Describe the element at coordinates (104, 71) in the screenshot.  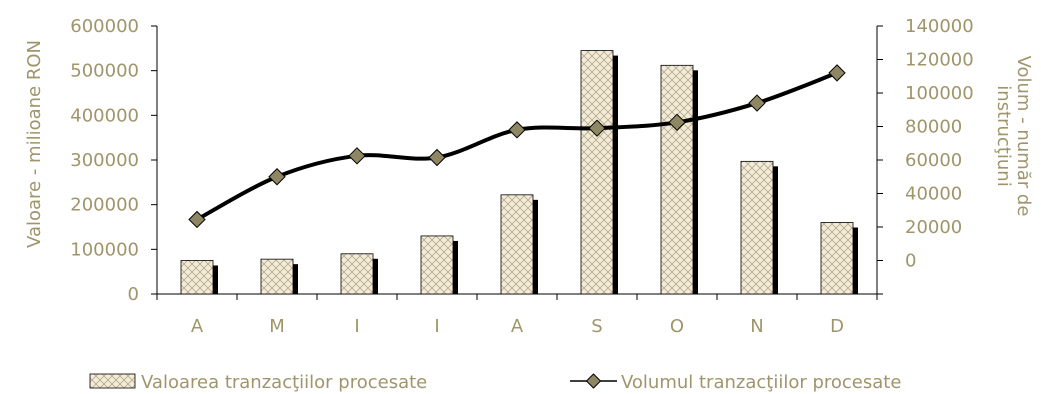
I see `left-tick-label: 500000` at that location.